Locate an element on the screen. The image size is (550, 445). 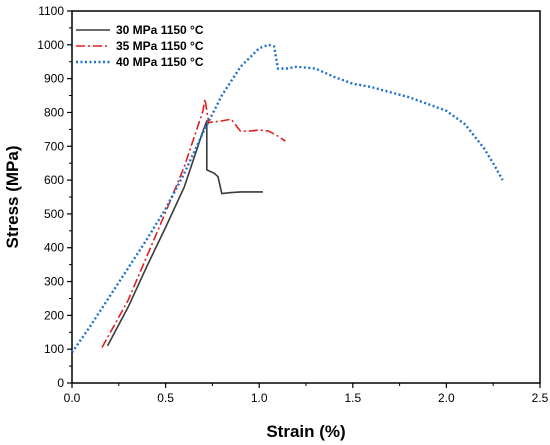
x-axis: 0.0 0.5 1.0 1.5 2.0 2.5 is located at coordinates (306, 394).